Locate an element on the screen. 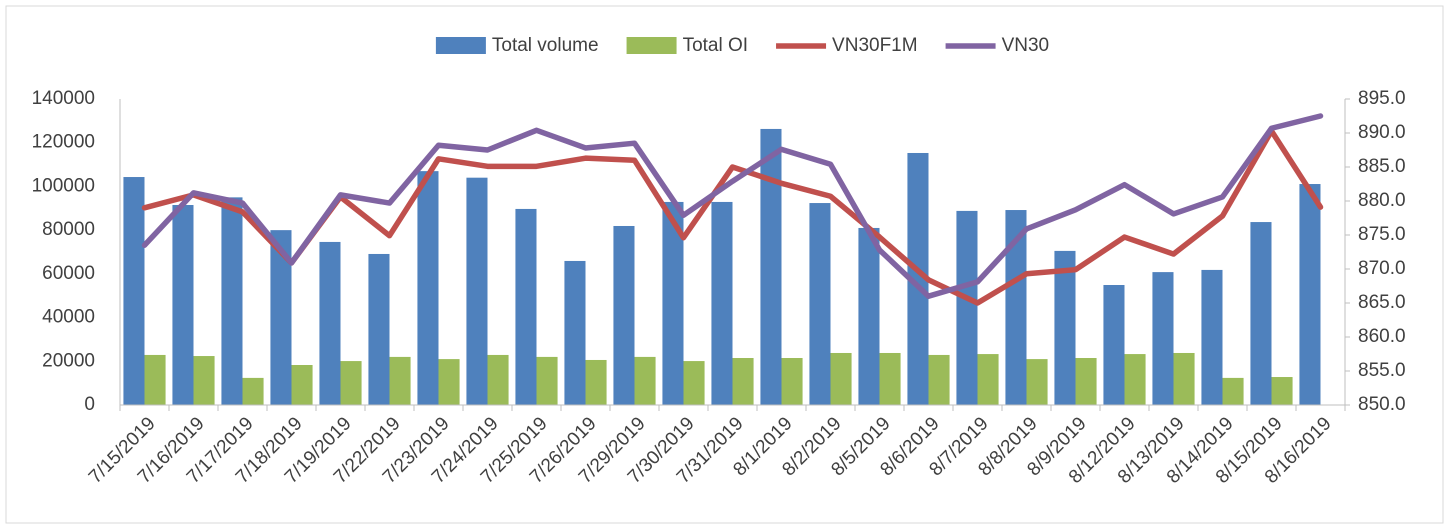 The width and height of the screenshot is (1449, 529). legend-item: Total OI is located at coordinates (687, 45).